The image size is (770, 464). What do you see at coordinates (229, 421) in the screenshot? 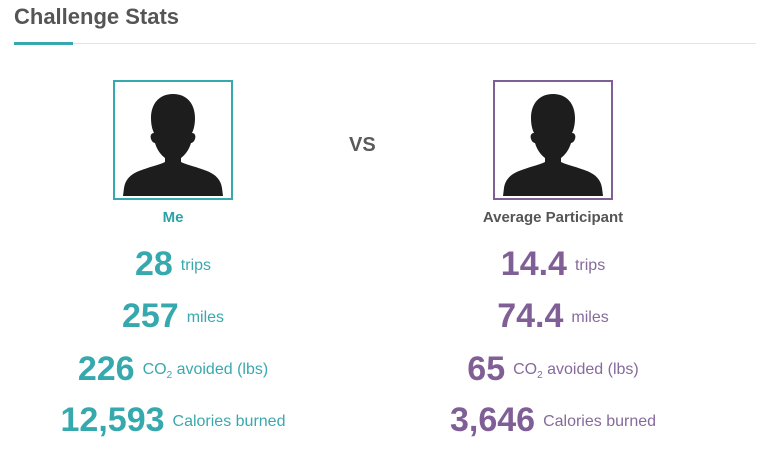
I see `me-calories-unit: Calories burned` at bounding box center [229, 421].